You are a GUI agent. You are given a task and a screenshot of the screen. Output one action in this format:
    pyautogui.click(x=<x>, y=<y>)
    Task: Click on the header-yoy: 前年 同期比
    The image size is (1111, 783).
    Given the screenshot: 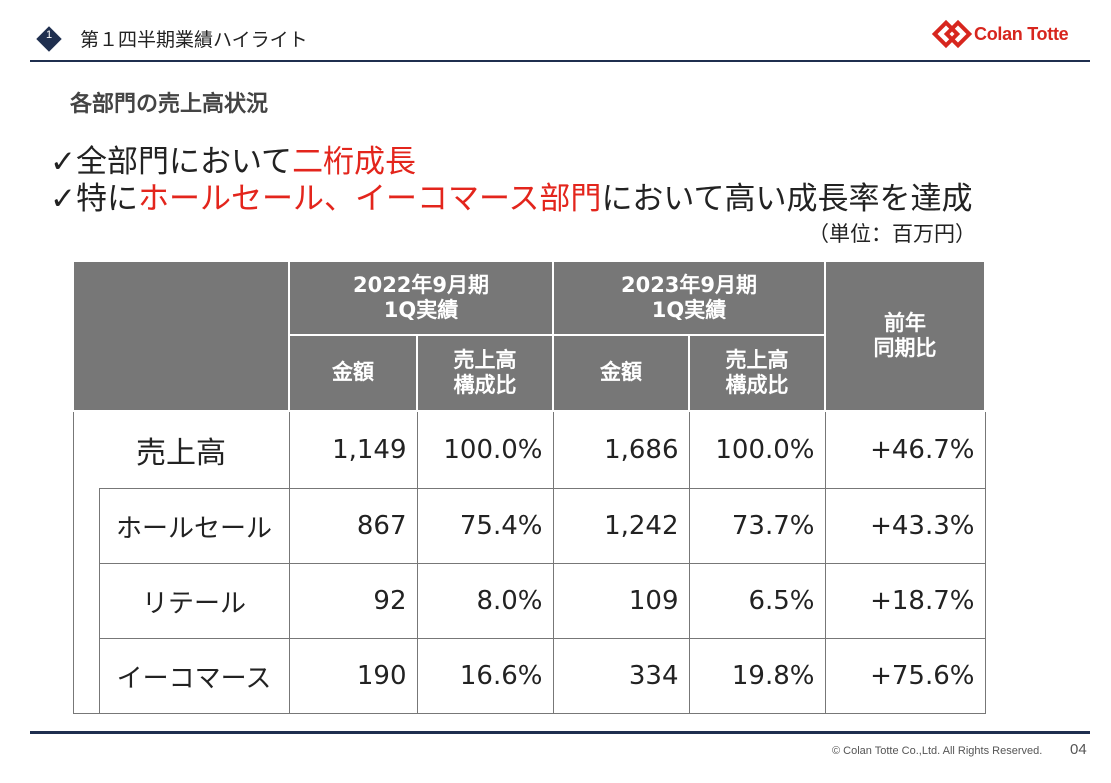 What is the action you would take?
    pyautogui.click(x=905, y=336)
    